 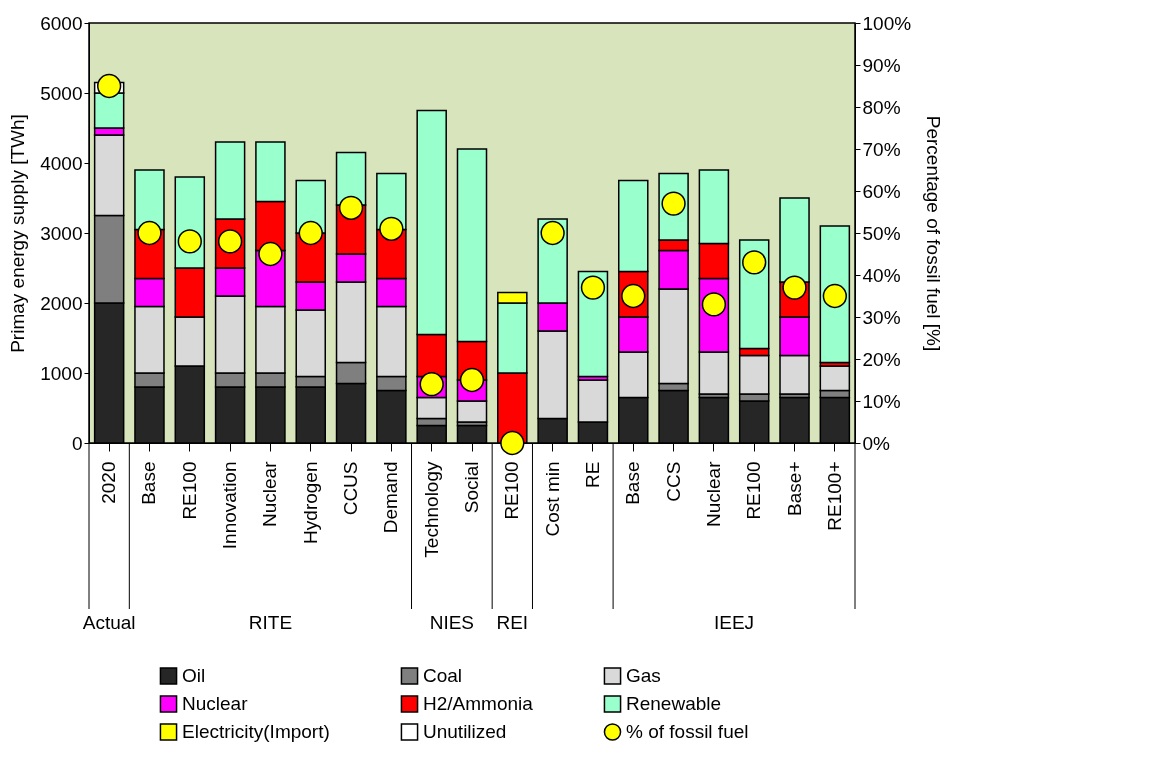 I want to click on legend-label: Renewable, so click(x=674, y=703).